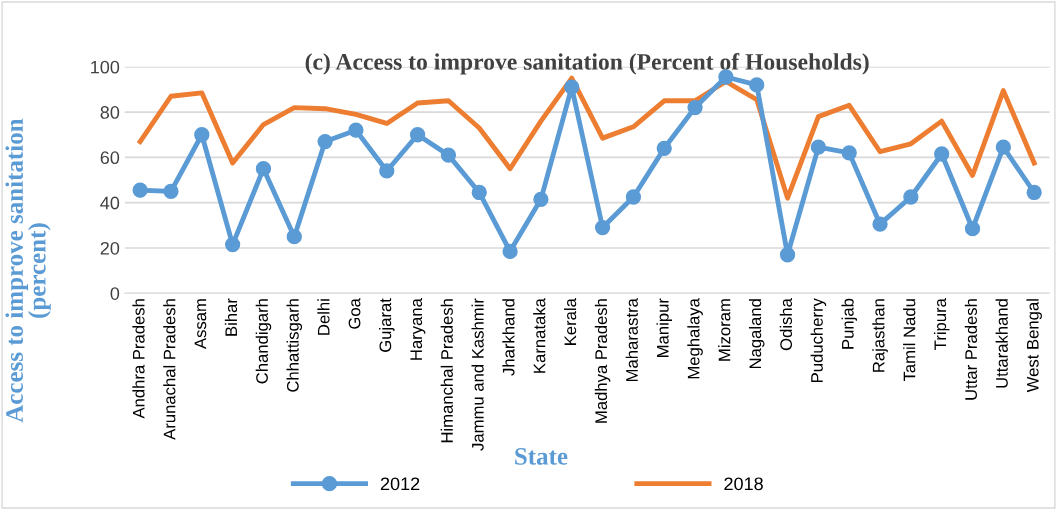  What do you see at coordinates (909, 340) in the screenshot?
I see `x-tick-label: Tamil Nadu` at bounding box center [909, 340].